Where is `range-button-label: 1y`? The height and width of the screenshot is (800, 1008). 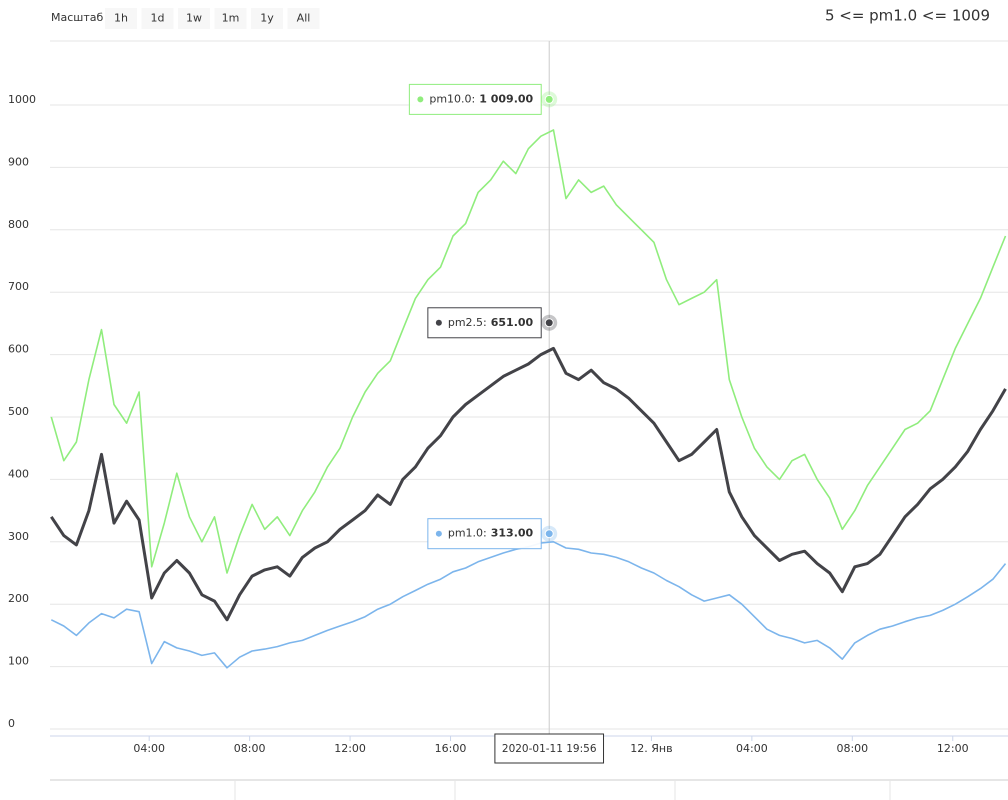 range-button-label: 1y is located at coordinates (267, 18).